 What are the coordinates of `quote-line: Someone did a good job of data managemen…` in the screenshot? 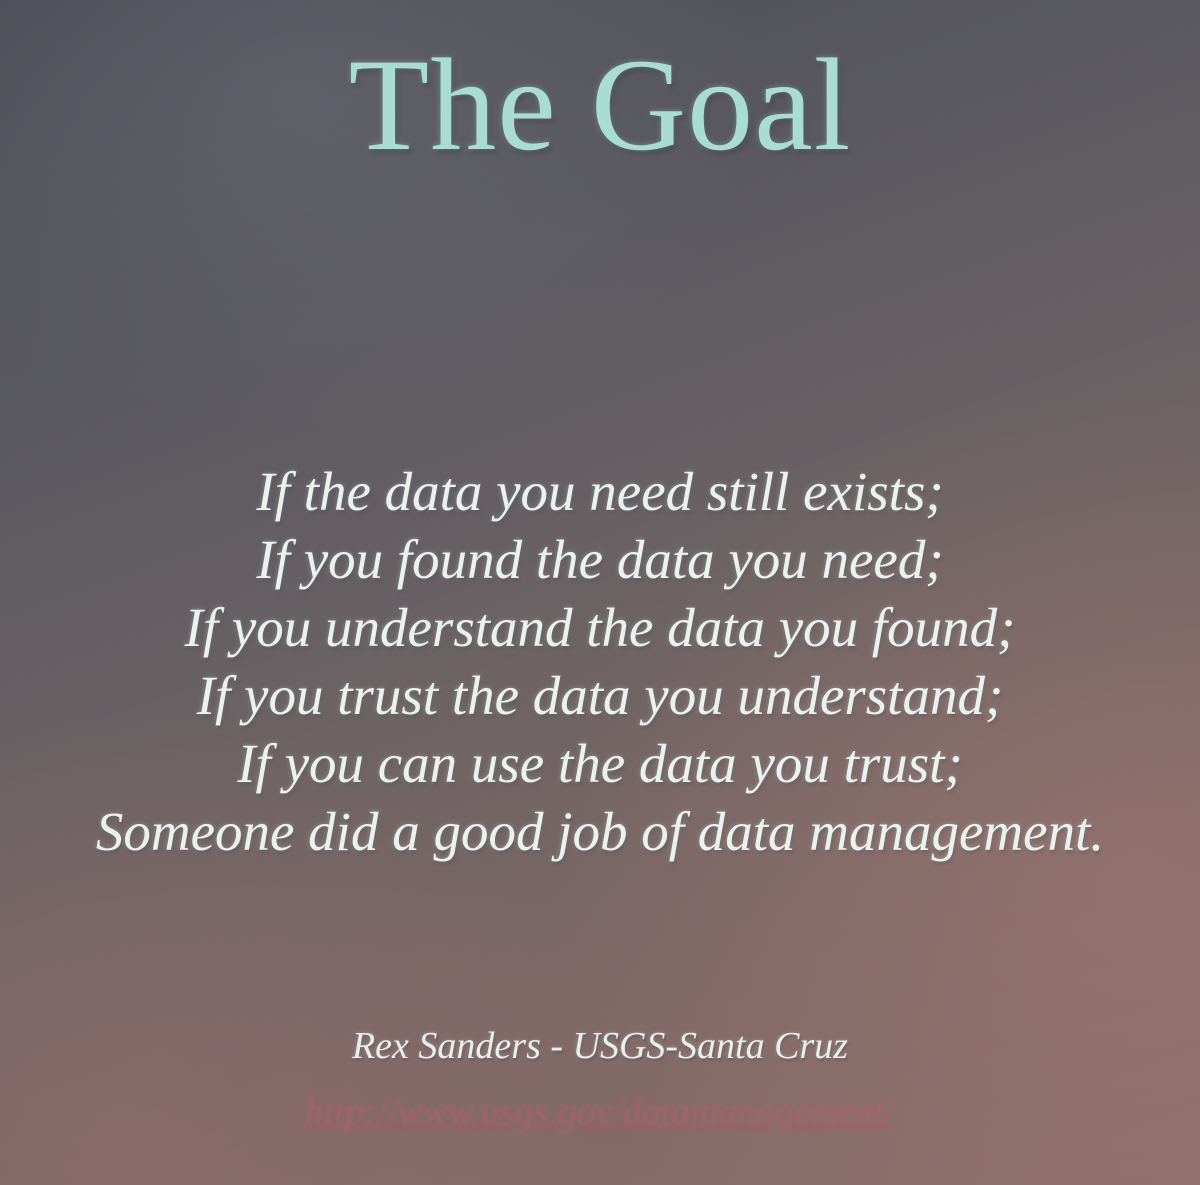 It's located at (600, 831).